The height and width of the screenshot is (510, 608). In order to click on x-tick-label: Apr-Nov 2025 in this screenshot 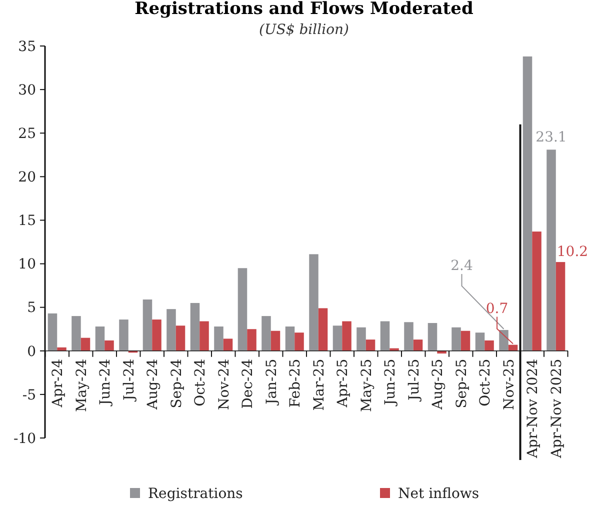, I will do `click(556, 409)`.